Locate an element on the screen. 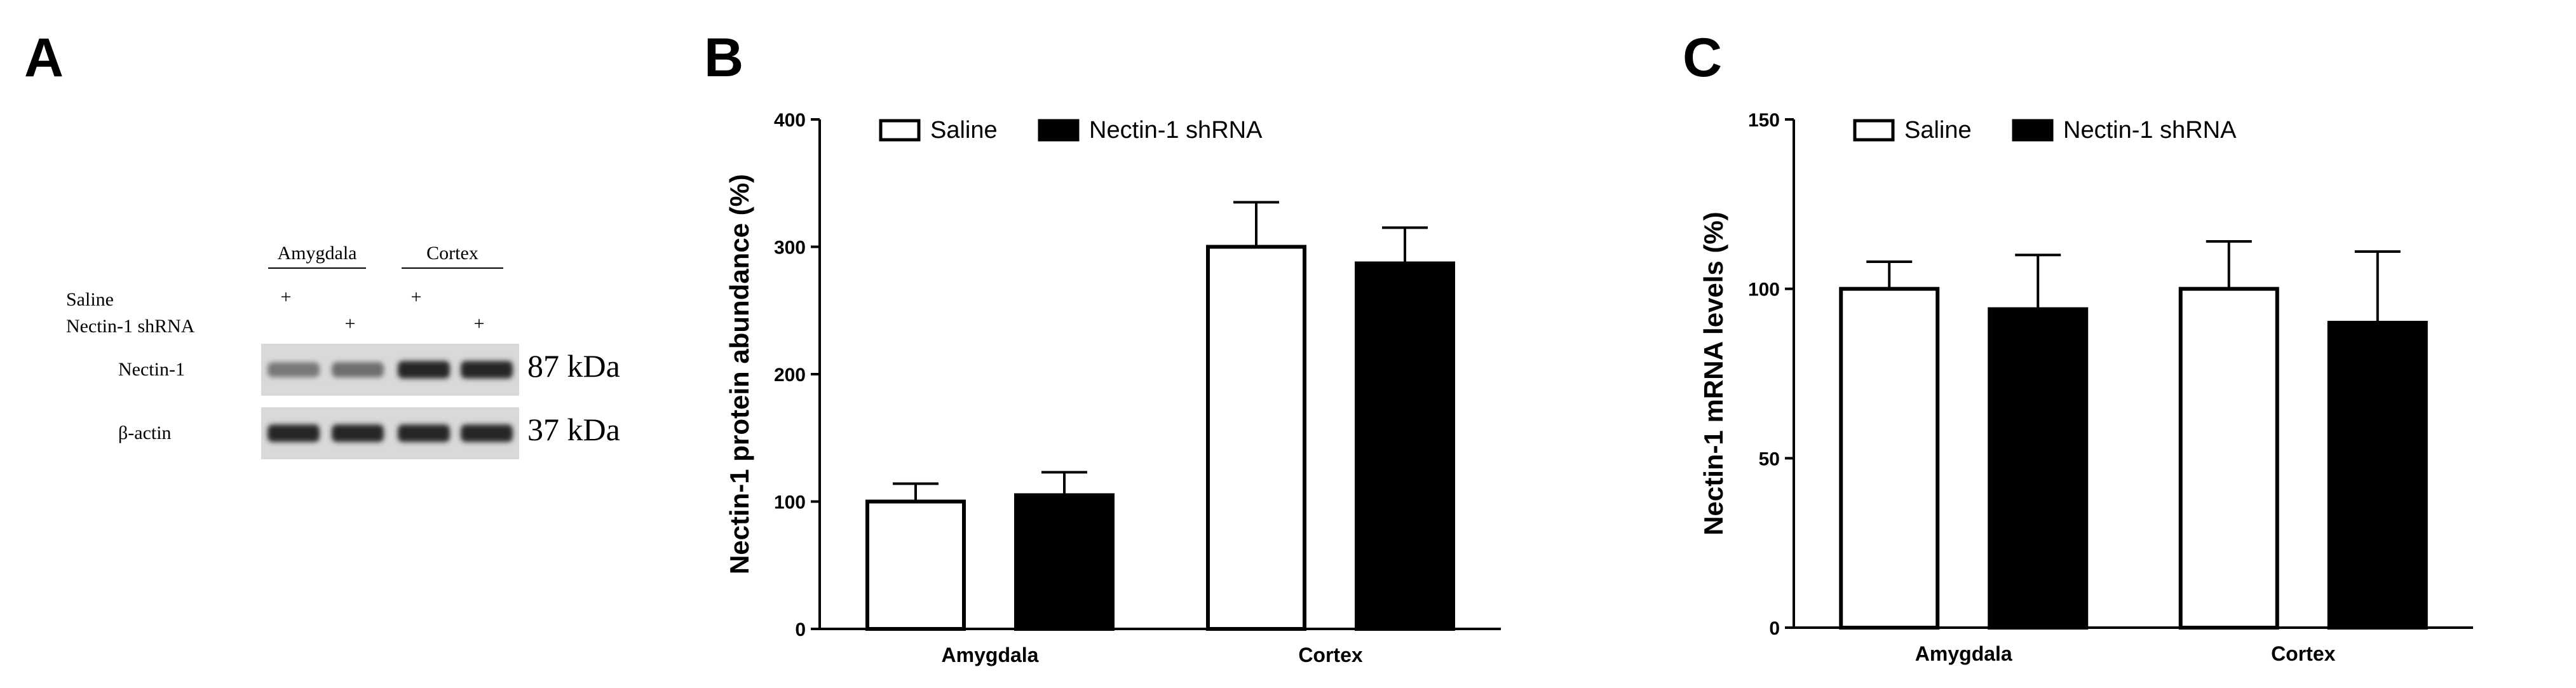 This screenshot has height=688, width=2576. molecular-weight-label: 37 kDa is located at coordinates (573, 430).